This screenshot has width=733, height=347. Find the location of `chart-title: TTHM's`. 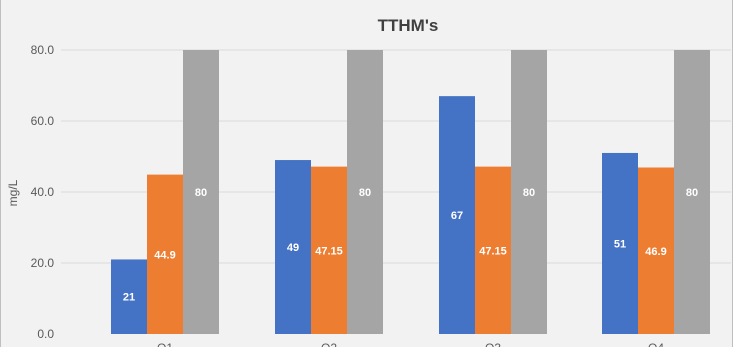

chart-title: TTHM's is located at coordinates (408, 25).